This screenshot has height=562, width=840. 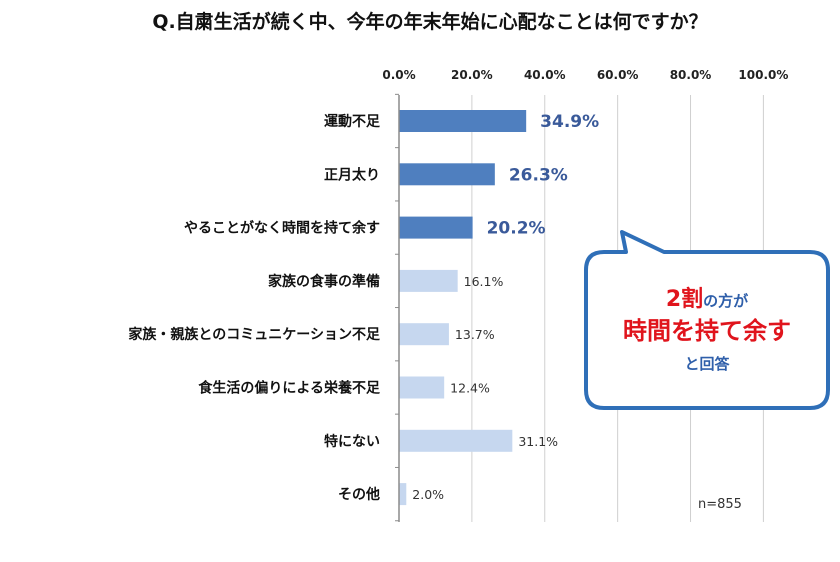 What do you see at coordinates (470, 388) in the screenshot?
I see `value-label: 12.4%` at bounding box center [470, 388].